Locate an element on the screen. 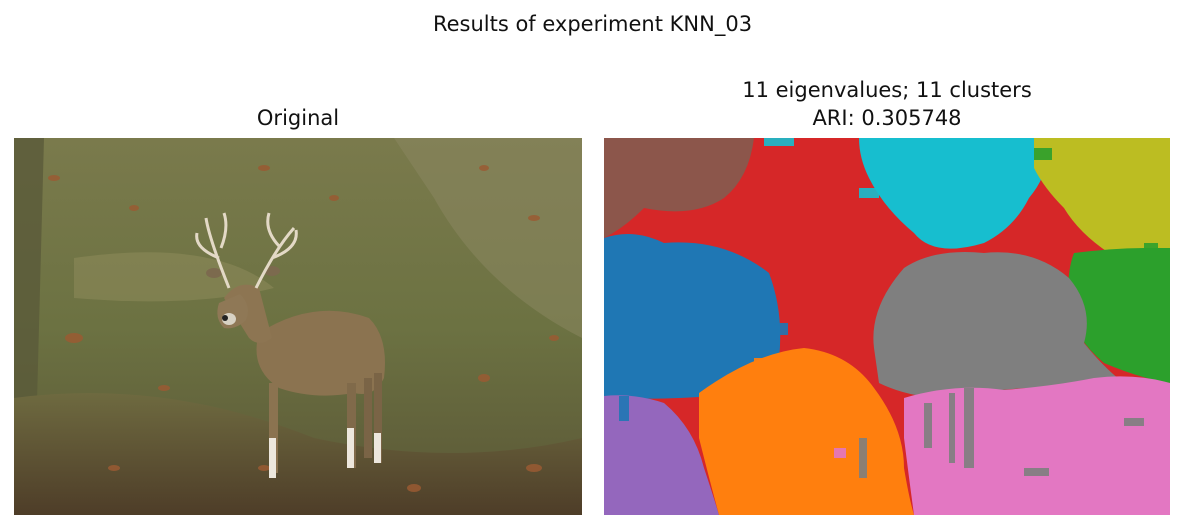 The width and height of the screenshot is (1185, 531). figure-suptitle: Results of experiment KNN_03 is located at coordinates (592, 24).